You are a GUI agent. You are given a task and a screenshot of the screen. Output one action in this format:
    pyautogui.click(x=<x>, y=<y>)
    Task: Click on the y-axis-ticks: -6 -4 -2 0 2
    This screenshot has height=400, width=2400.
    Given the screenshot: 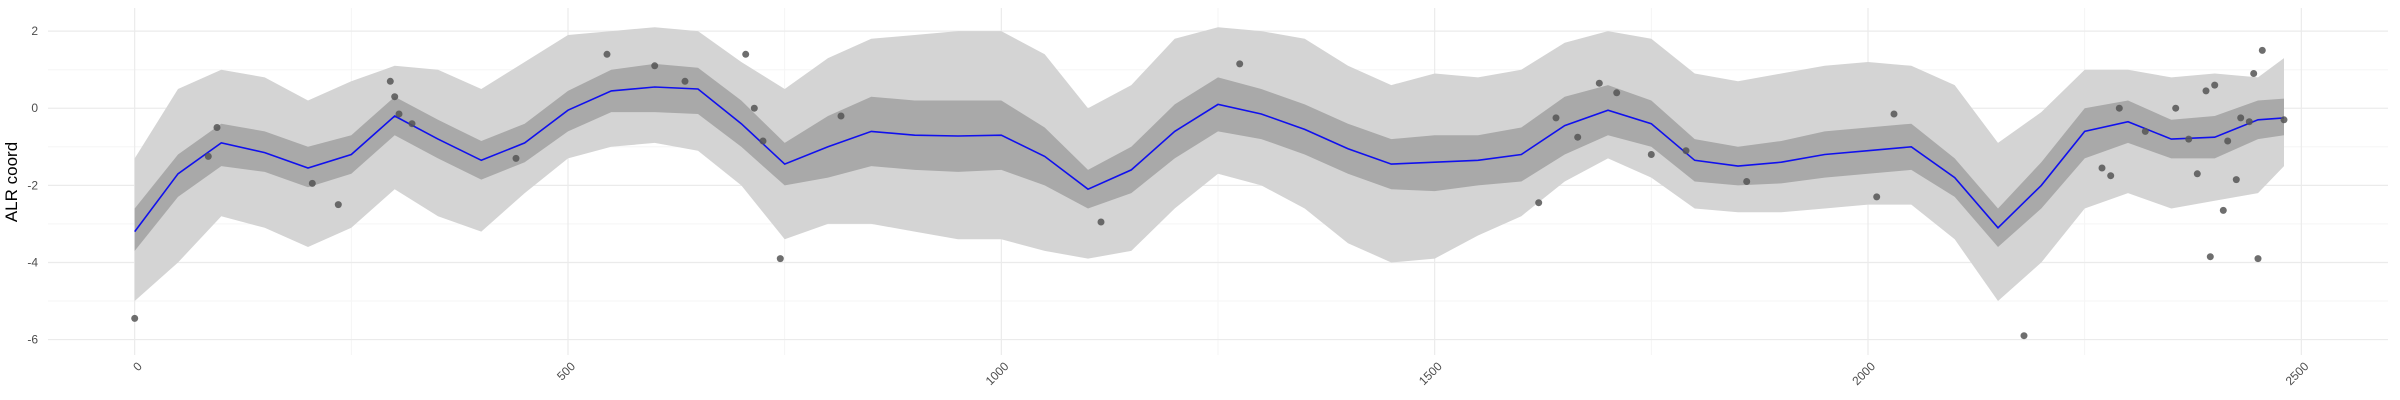 What is the action you would take?
    pyautogui.click(x=32, y=185)
    